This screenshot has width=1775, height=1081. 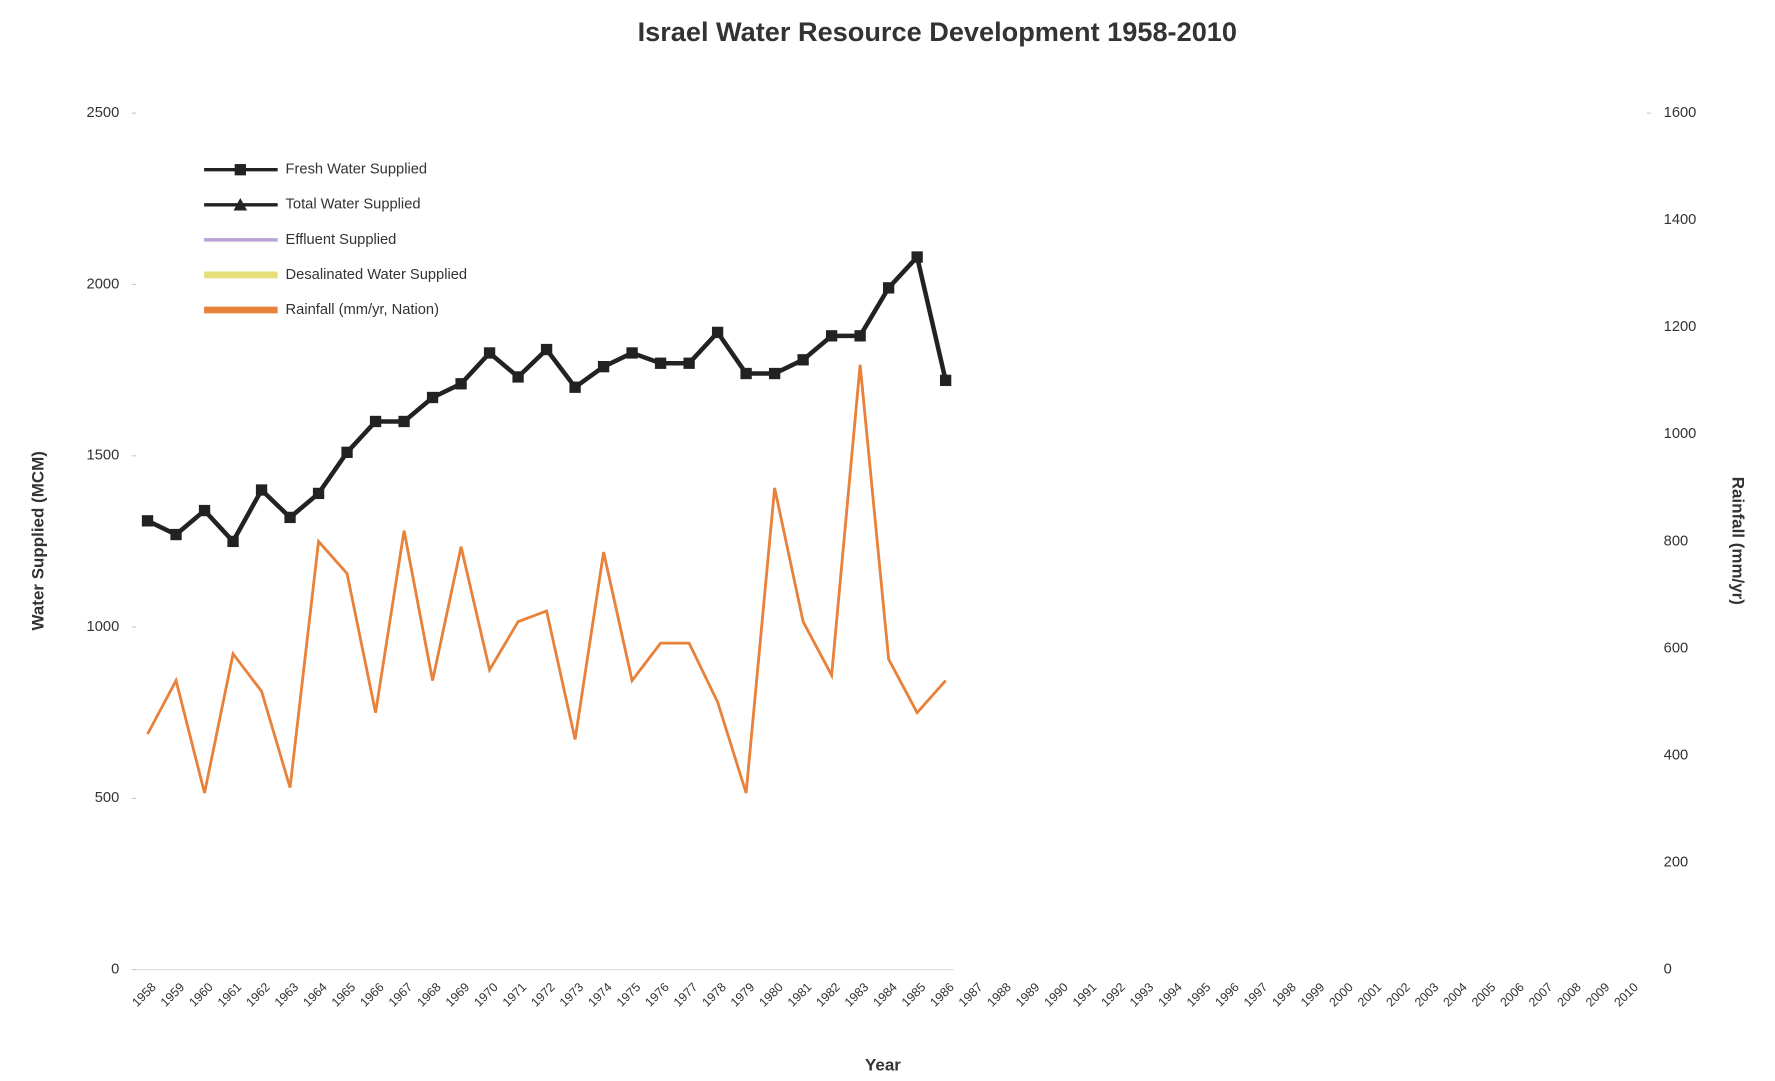 What do you see at coordinates (1170, 995) in the screenshot?
I see `x-tick-label: 1994` at bounding box center [1170, 995].